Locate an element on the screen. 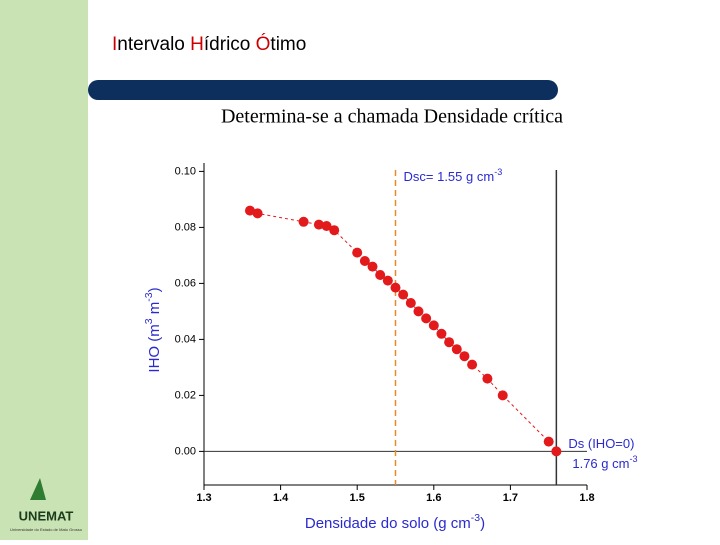  x-tick-label: 1.5 is located at coordinates (357, 498).